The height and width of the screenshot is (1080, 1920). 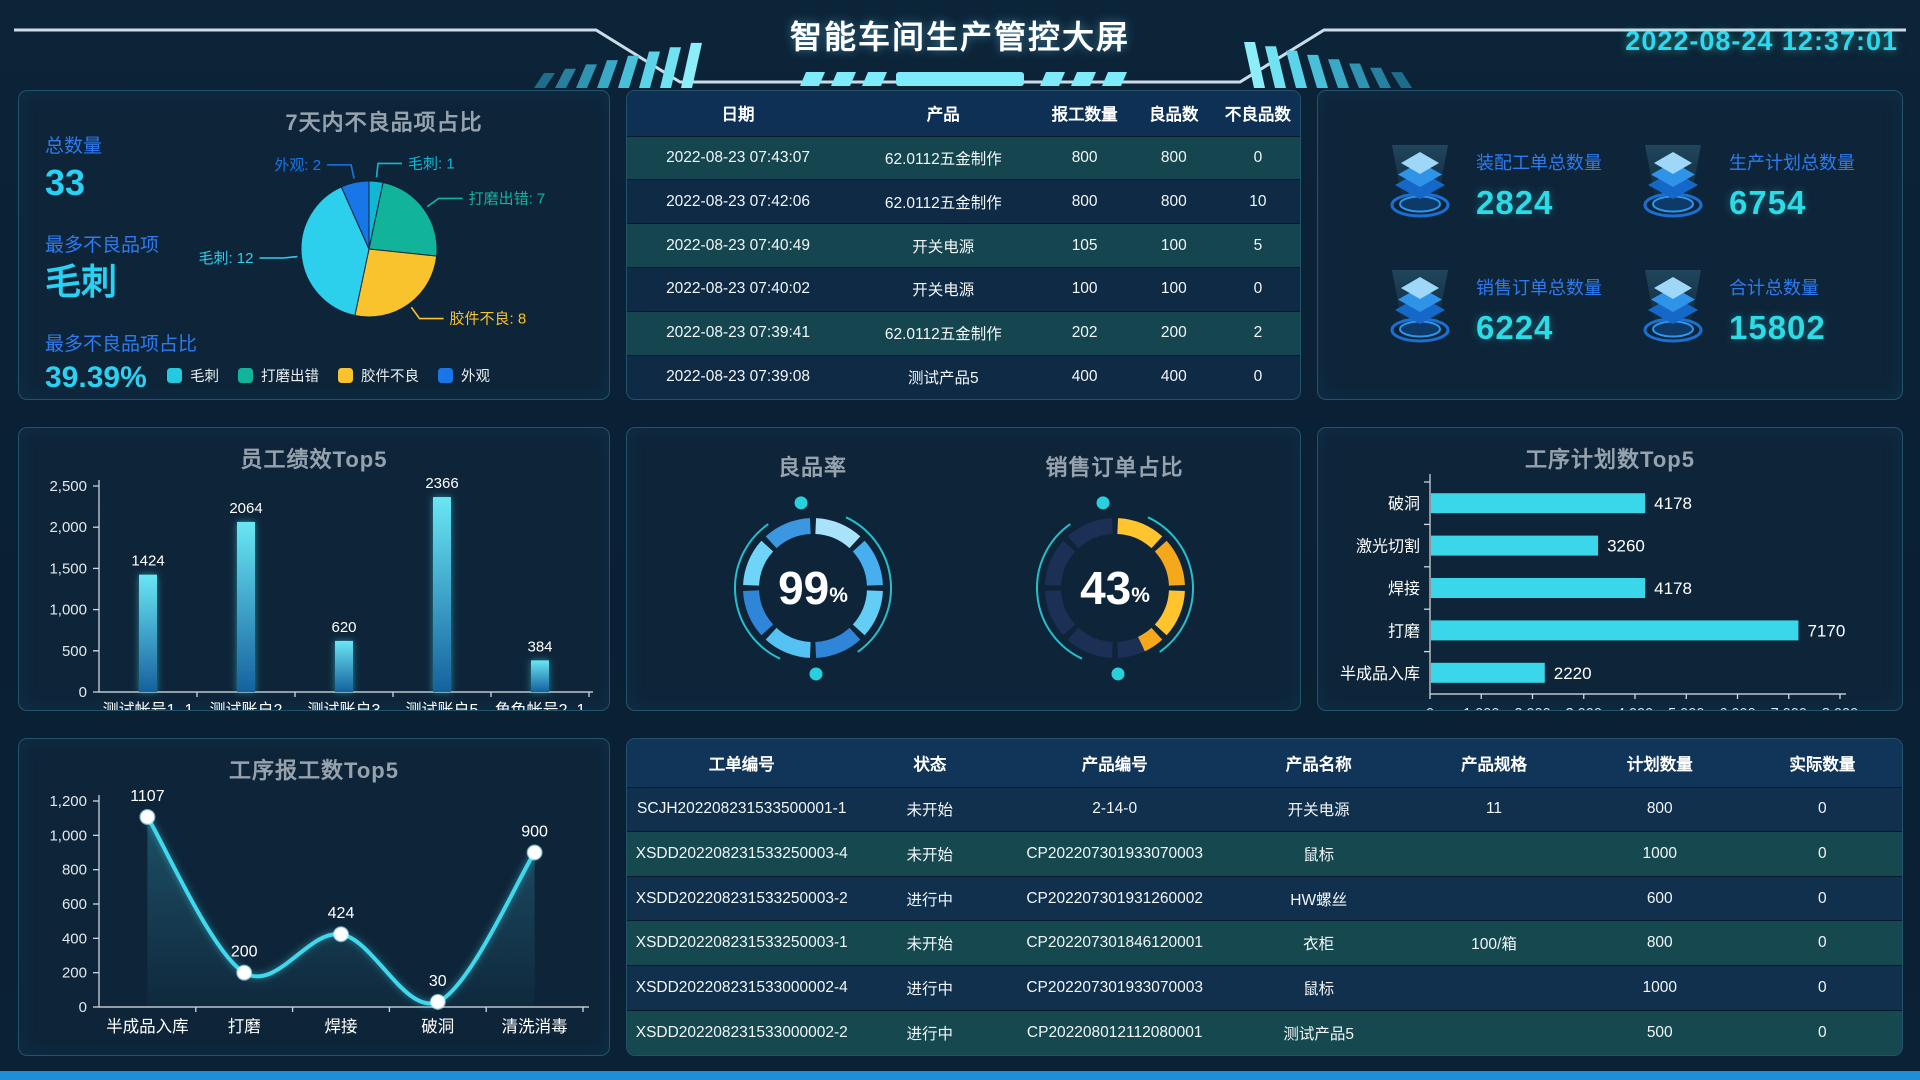 I want to click on stat-card-value: 6224, so click(x=1515, y=327).